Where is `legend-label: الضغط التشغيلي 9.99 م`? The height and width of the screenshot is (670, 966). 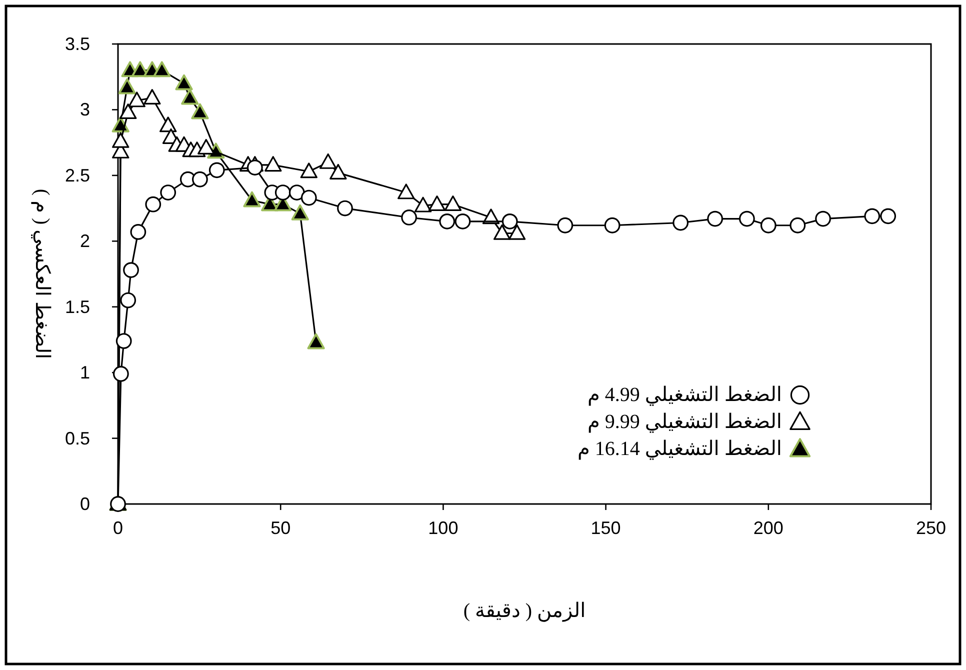 legend-label: الضغط التشغيلي 9.99 م is located at coordinates (684, 422).